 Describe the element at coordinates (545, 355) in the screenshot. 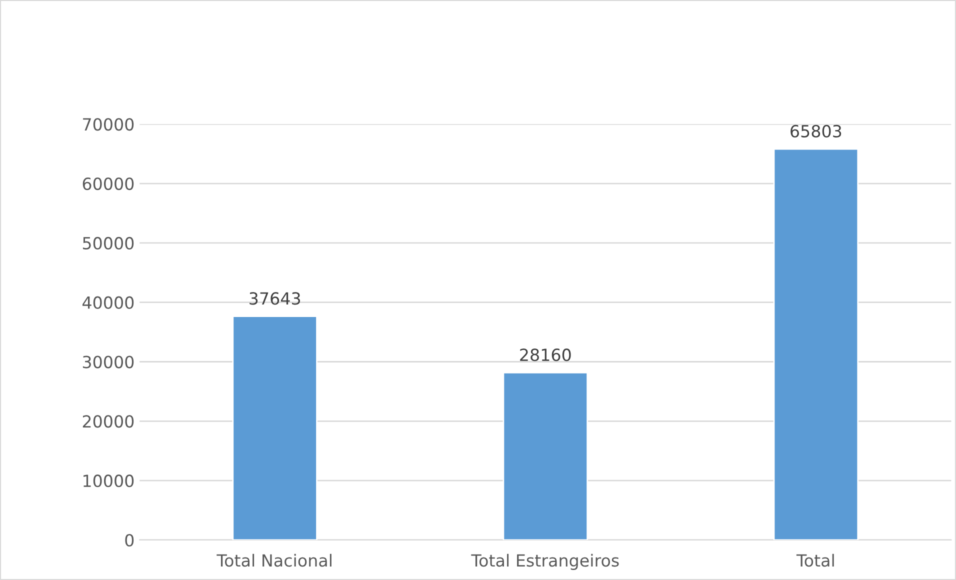

I see `data-label: 28160` at that location.